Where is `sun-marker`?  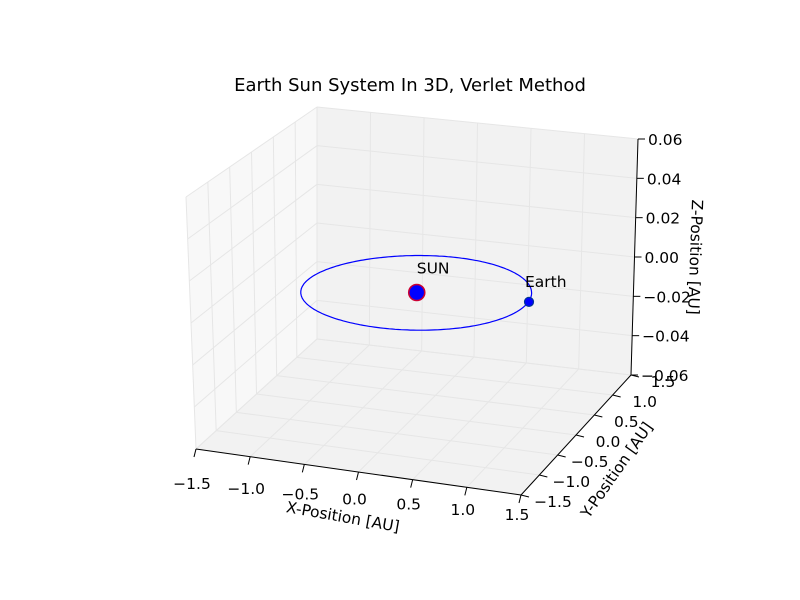
sun-marker is located at coordinates (416, 292).